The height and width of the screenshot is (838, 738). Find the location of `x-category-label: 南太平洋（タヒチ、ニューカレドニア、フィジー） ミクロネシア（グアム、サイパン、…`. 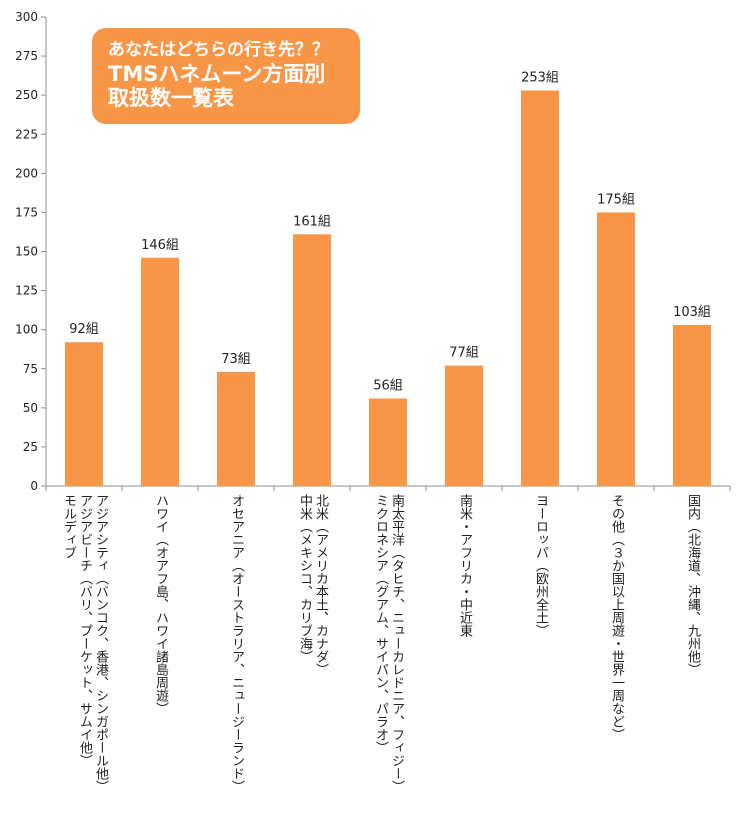

x-category-label: 南太平洋（タヒチ、ニューカレドニア、フィジー） ミクロネシア（グアム、サイパン、… is located at coordinates (388, 643).